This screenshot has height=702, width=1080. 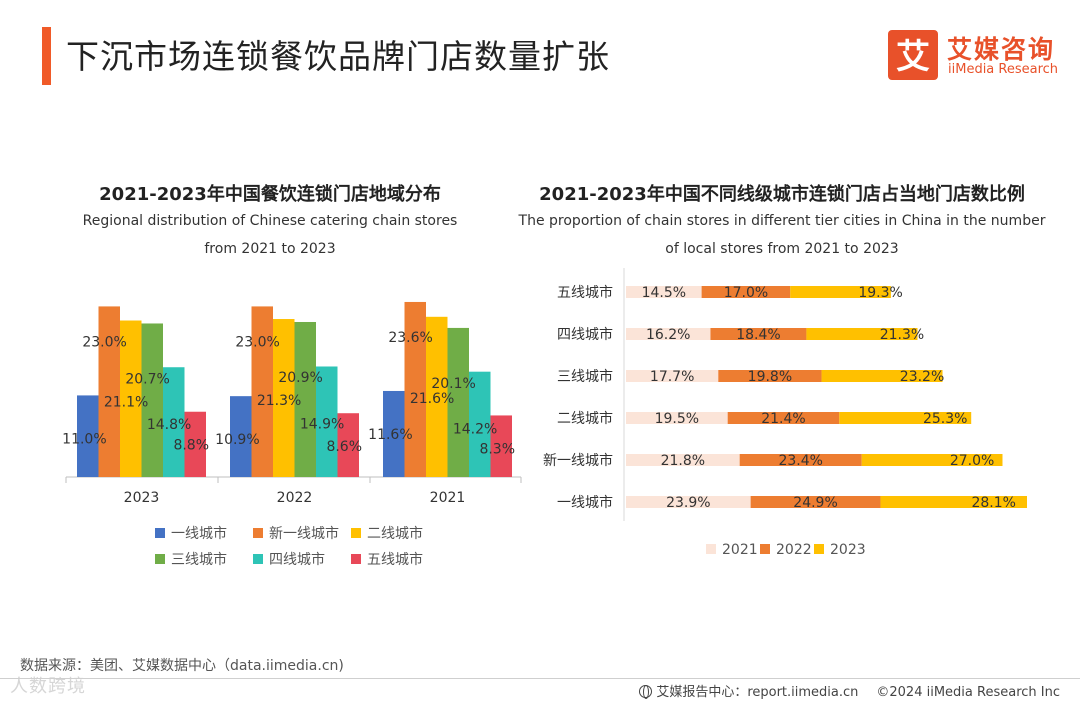 What do you see at coordinates (395, 534) in the screenshot?
I see `legend-label: 二线城市` at bounding box center [395, 534].